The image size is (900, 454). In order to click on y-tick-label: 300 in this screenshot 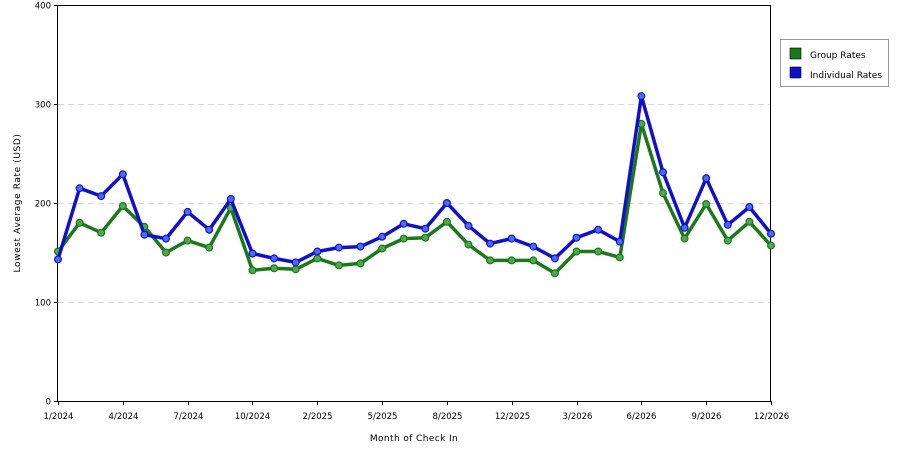, I will do `click(43, 106)`.